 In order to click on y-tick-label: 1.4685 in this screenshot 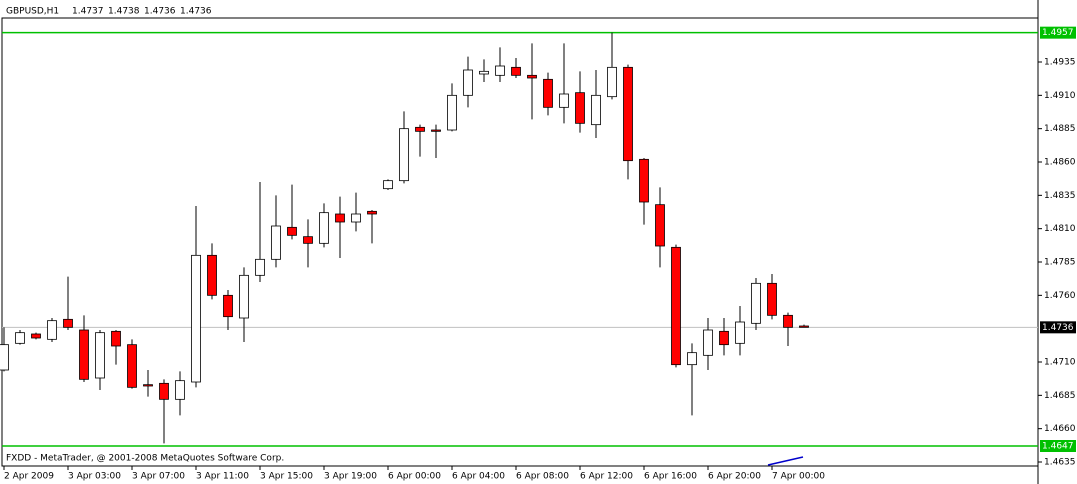, I will do `click(1060, 396)`.